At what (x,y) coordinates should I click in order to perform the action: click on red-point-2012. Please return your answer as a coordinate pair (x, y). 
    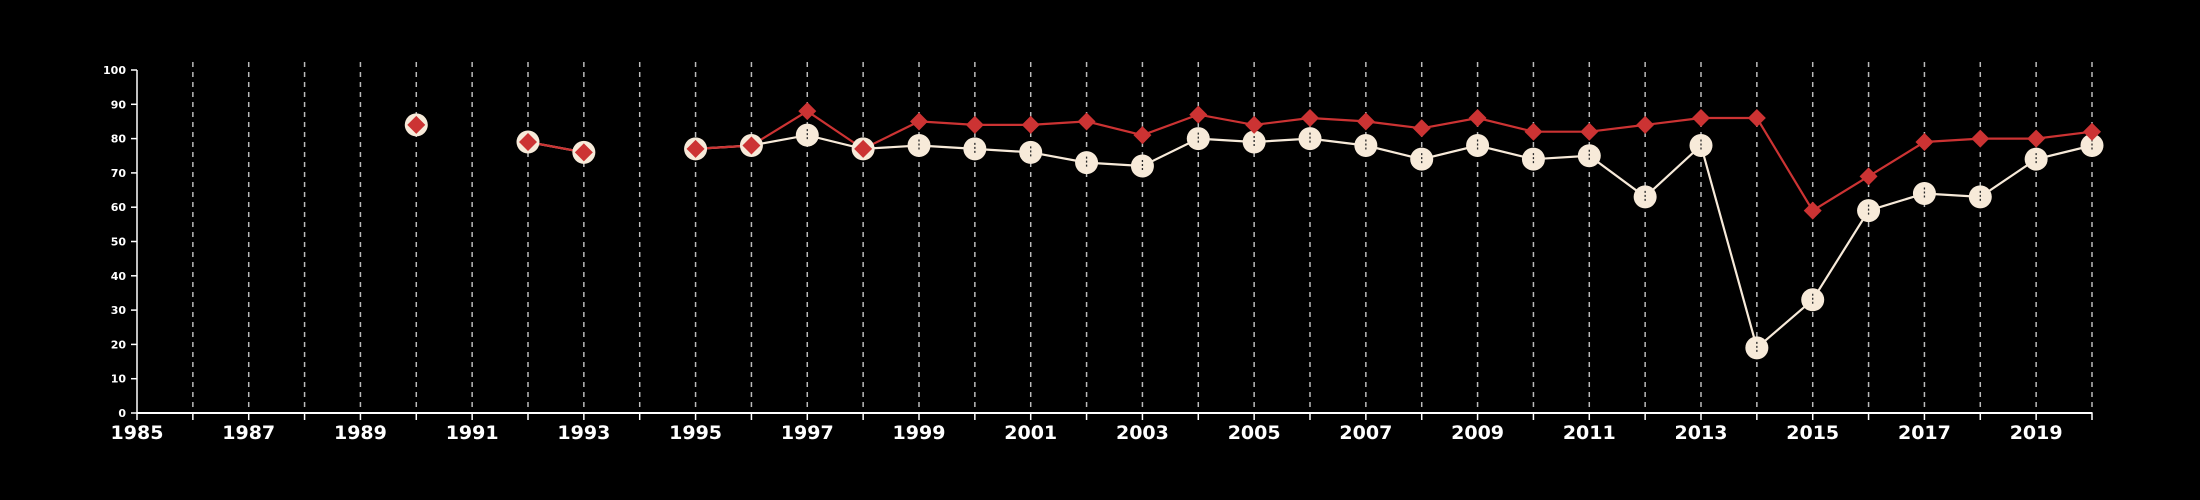
    Looking at the image, I should click on (1645, 124).